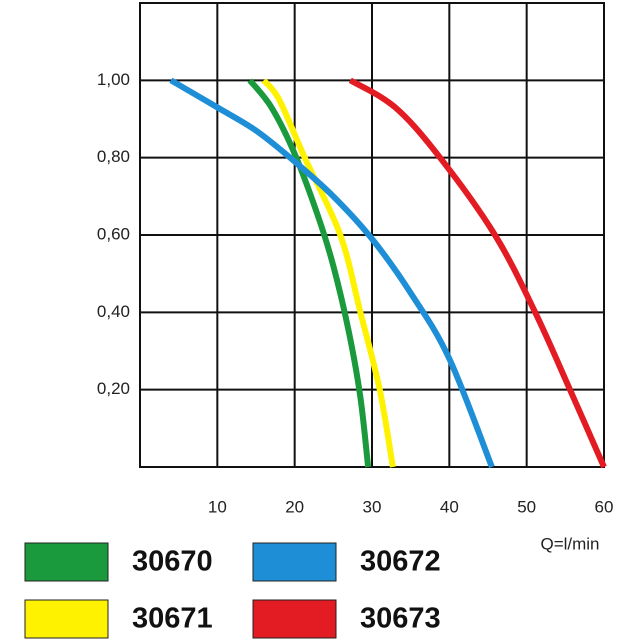  I want to click on x-tick-label: 30, so click(372, 506).